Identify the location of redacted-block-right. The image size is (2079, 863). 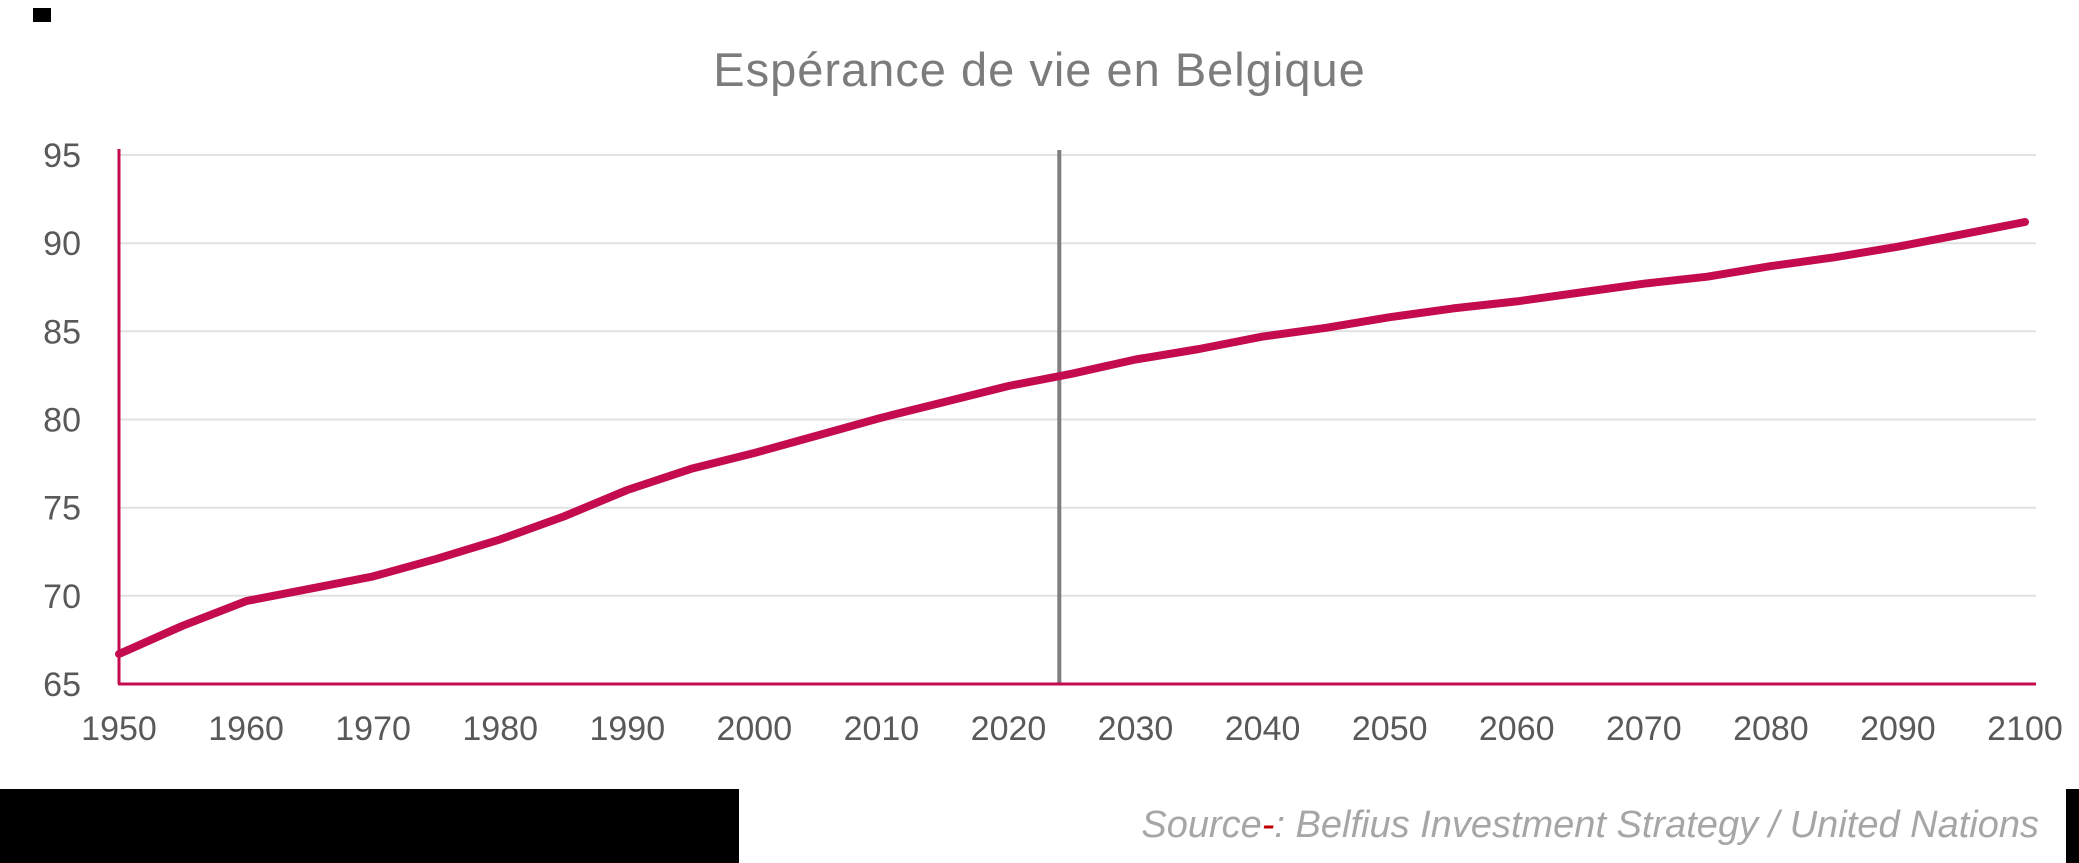
(2072, 826).